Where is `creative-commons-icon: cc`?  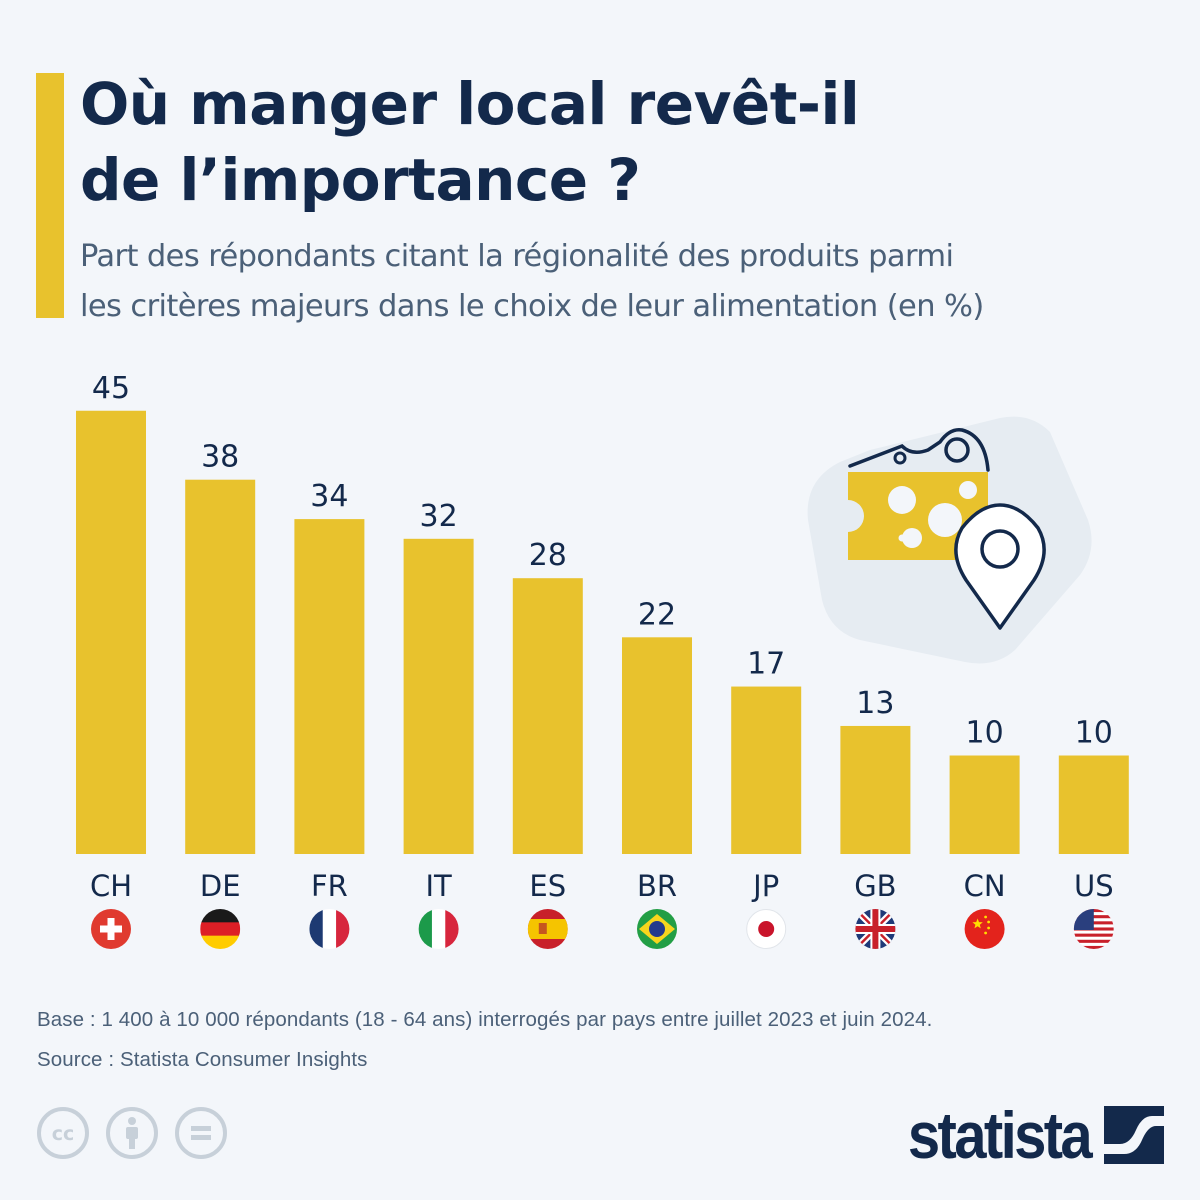
creative-commons-icon: cc is located at coordinates (63, 1133).